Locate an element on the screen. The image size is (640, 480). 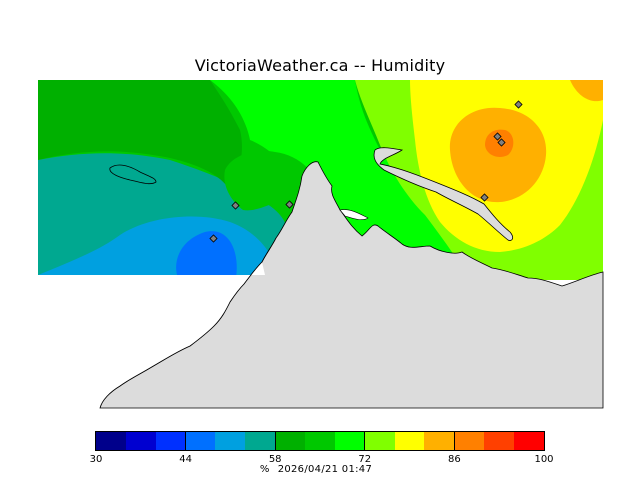
peninsula is located at coordinates (443, 194).